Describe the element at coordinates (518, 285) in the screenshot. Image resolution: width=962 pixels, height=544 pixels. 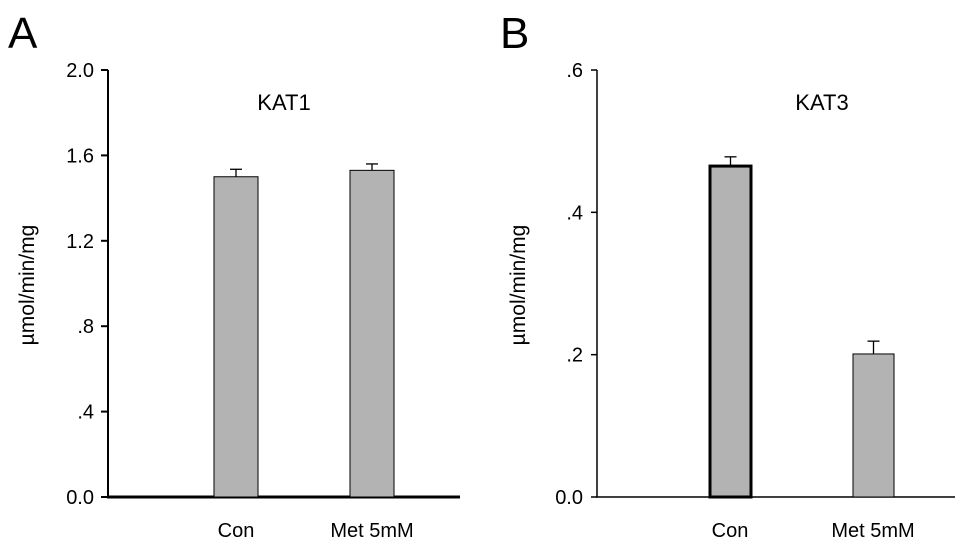
I see `chart-b-y-axis-label: µmol/min/mg` at that location.